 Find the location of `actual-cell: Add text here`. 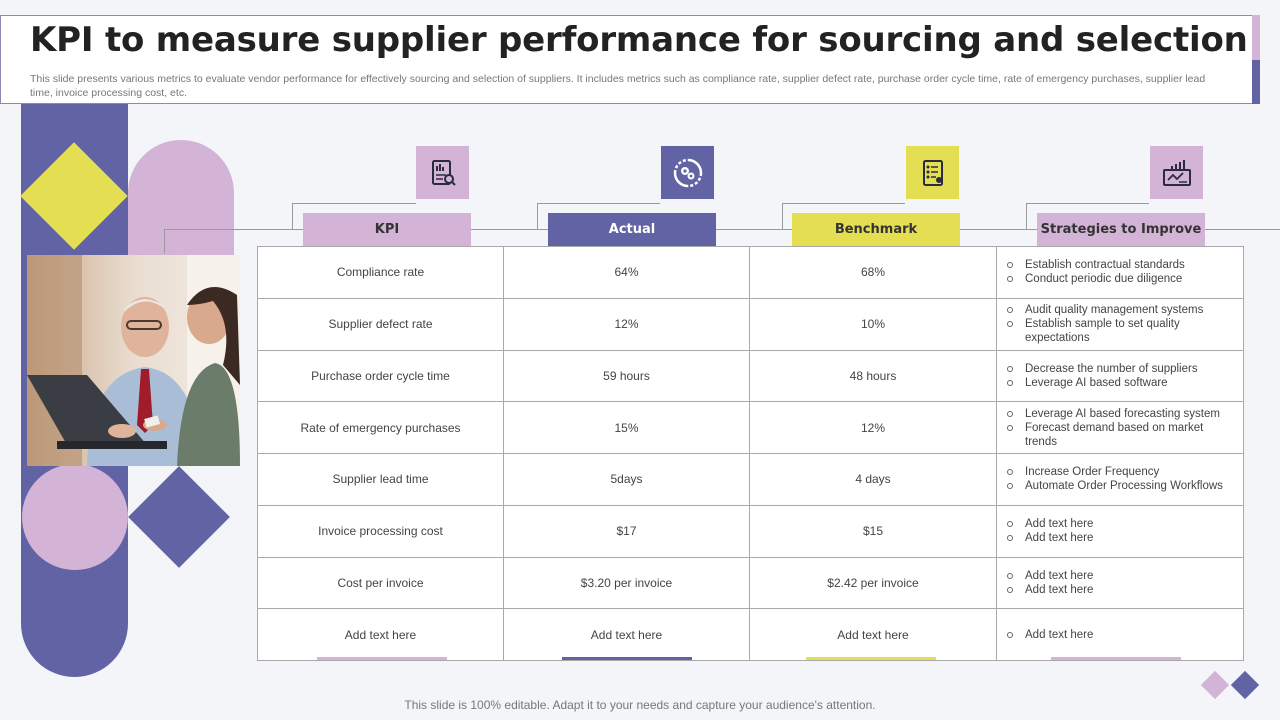

actual-cell: Add text here is located at coordinates (626, 634).